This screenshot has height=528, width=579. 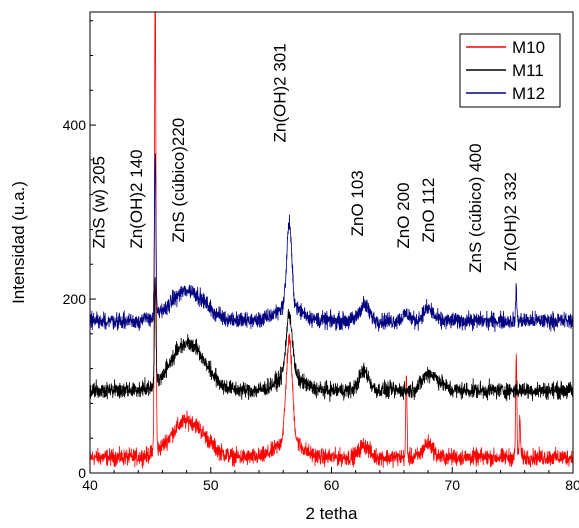 What do you see at coordinates (572, 485) in the screenshot?
I see `x-tick-label: 80` at bounding box center [572, 485].